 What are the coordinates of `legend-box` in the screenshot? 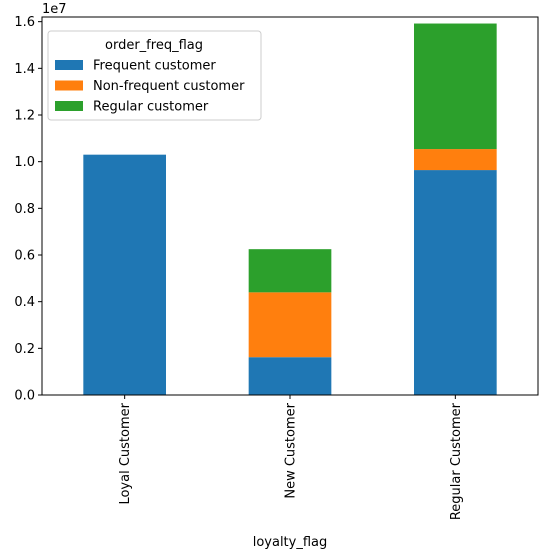 It's located at (154, 75).